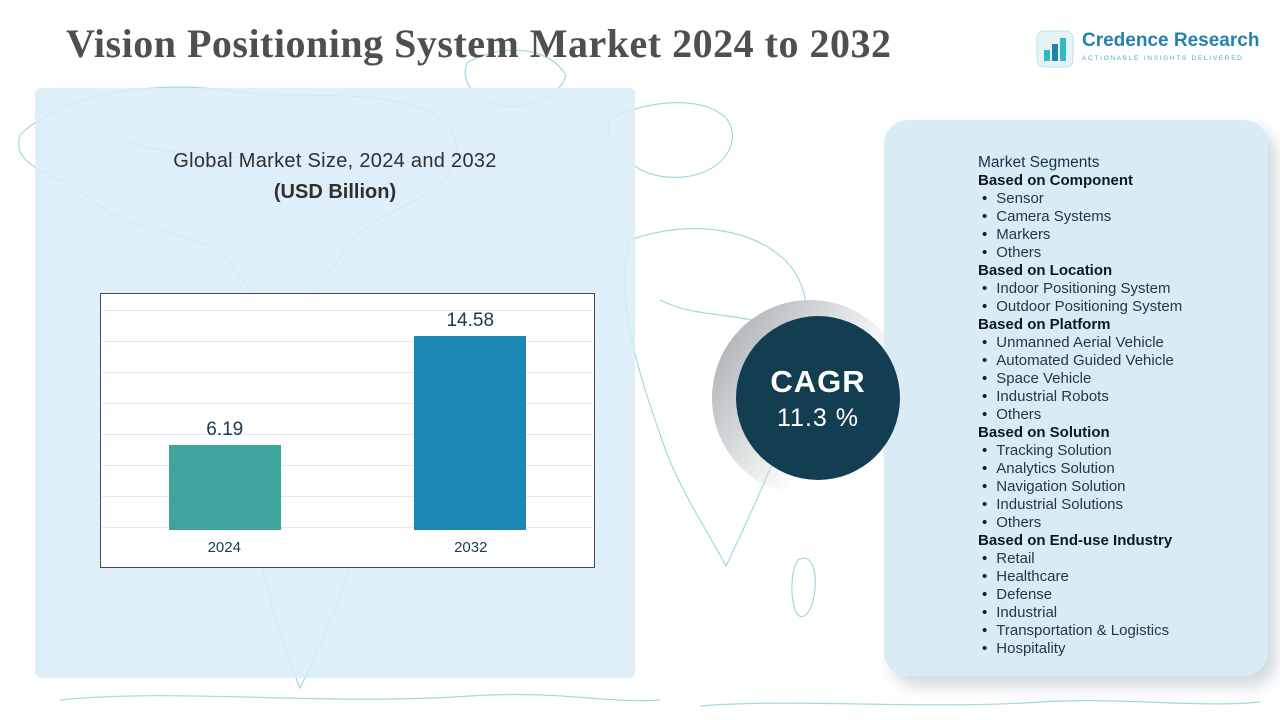  Describe the element at coordinates (1080, 342) in the screenshot. I see `segment-item-label: Unmanned Aerial Vehicle` at that location.